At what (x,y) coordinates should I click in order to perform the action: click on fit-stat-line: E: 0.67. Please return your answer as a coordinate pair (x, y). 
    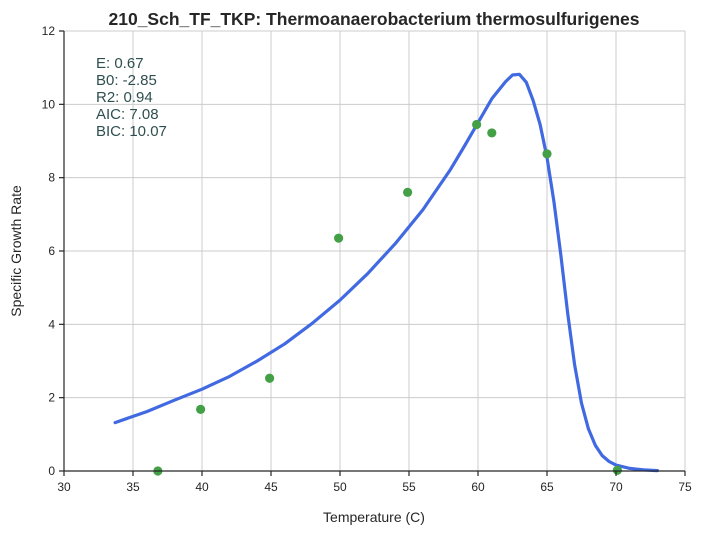
    Looking at the image, I should click on (120, 63).